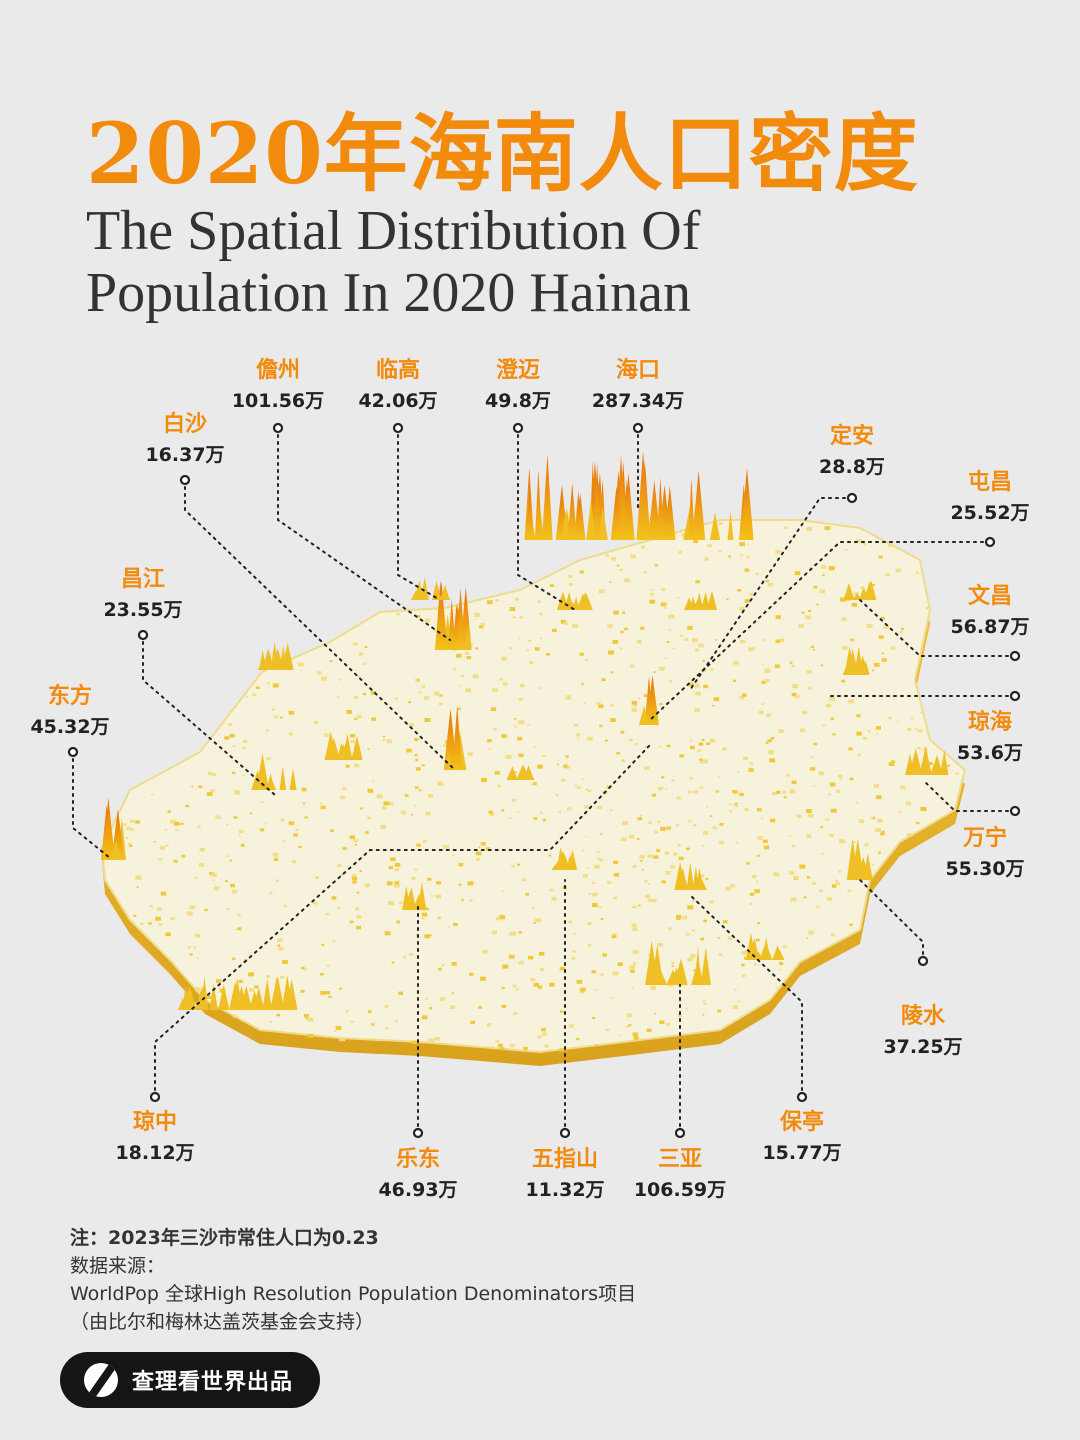 This screenshot has height=1440, width=1080. Describe the element at coordinates (143, 594) in the screenshot. I see `label-changjiang: 昌江 23.55万` at that location.